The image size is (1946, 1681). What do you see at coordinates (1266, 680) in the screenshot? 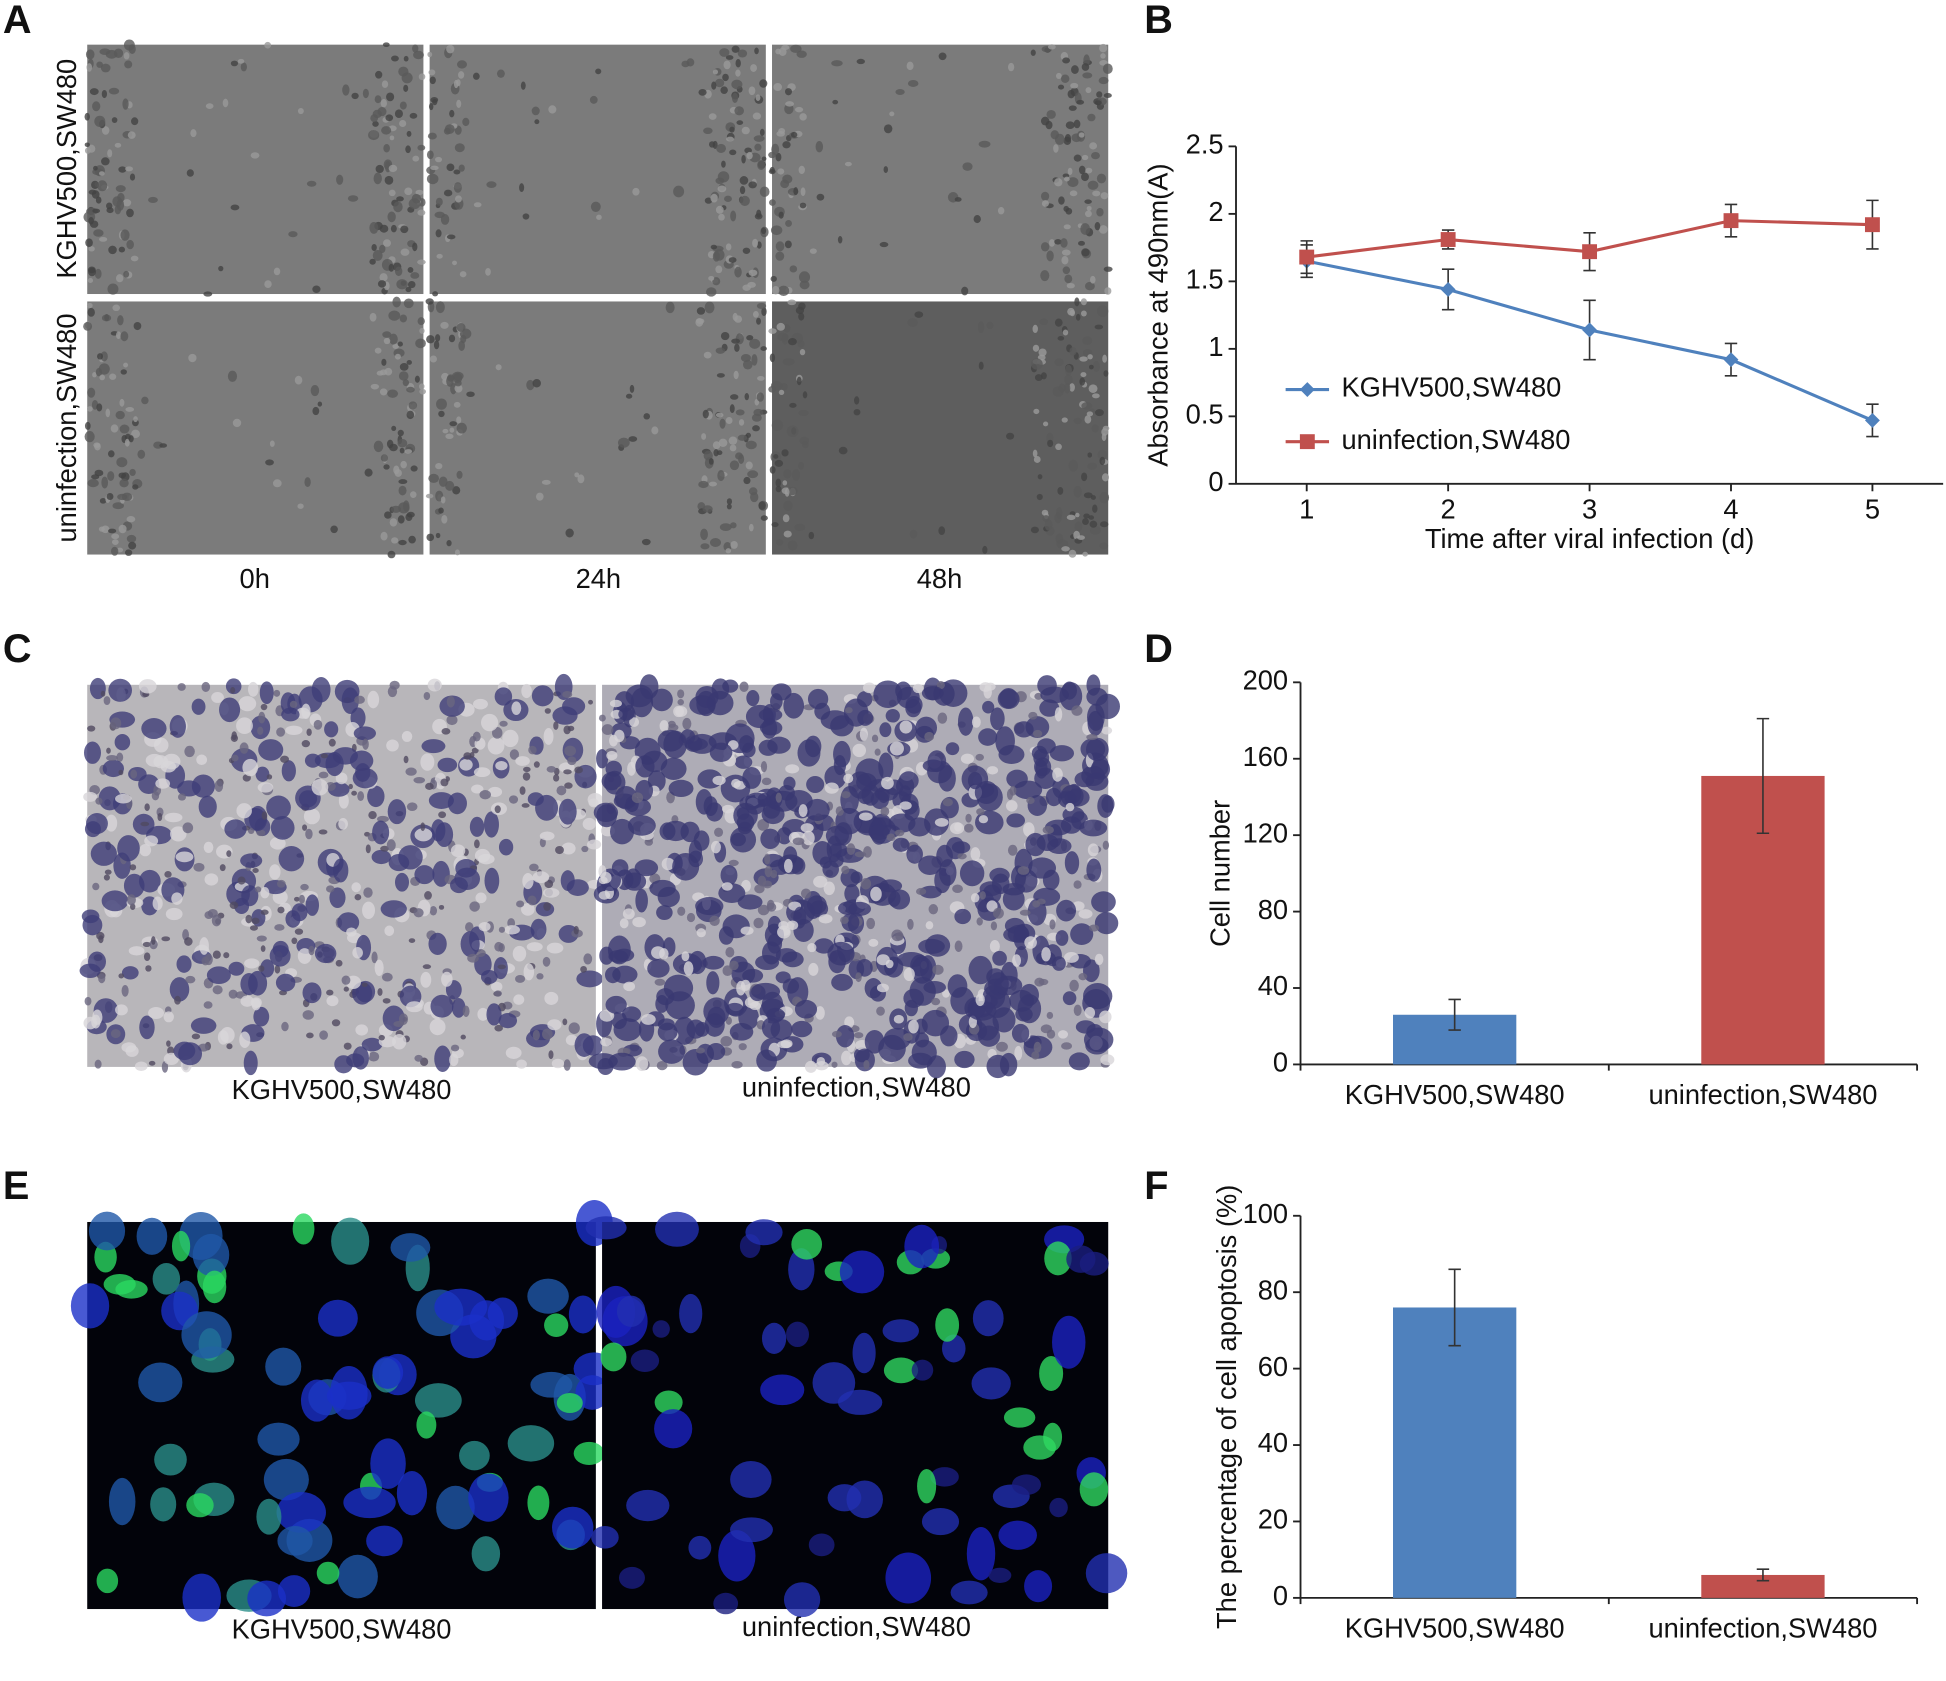
I see `y-tick-label: 200` at bounding box center [1266, 680].